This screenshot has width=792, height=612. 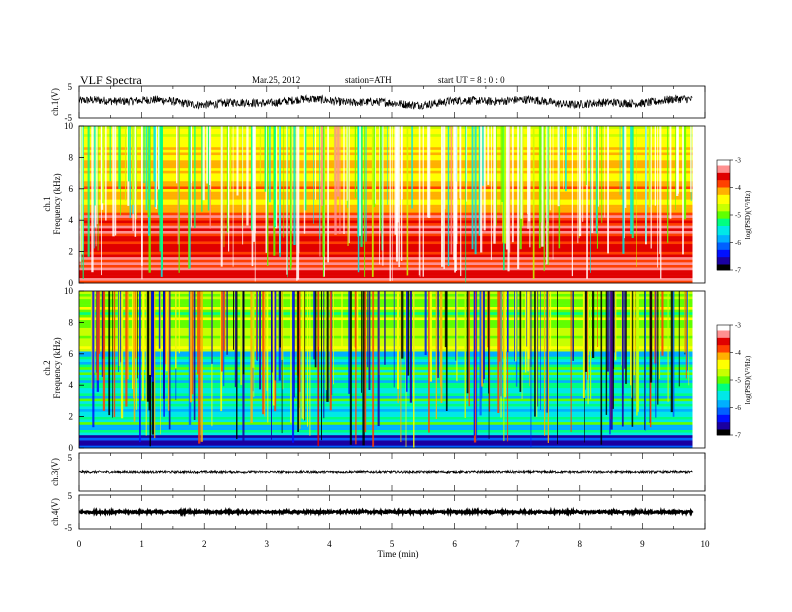 I want to click on ch1-waveform-panel: 5 -5 ch.1(V), so click(x=378, y=102).